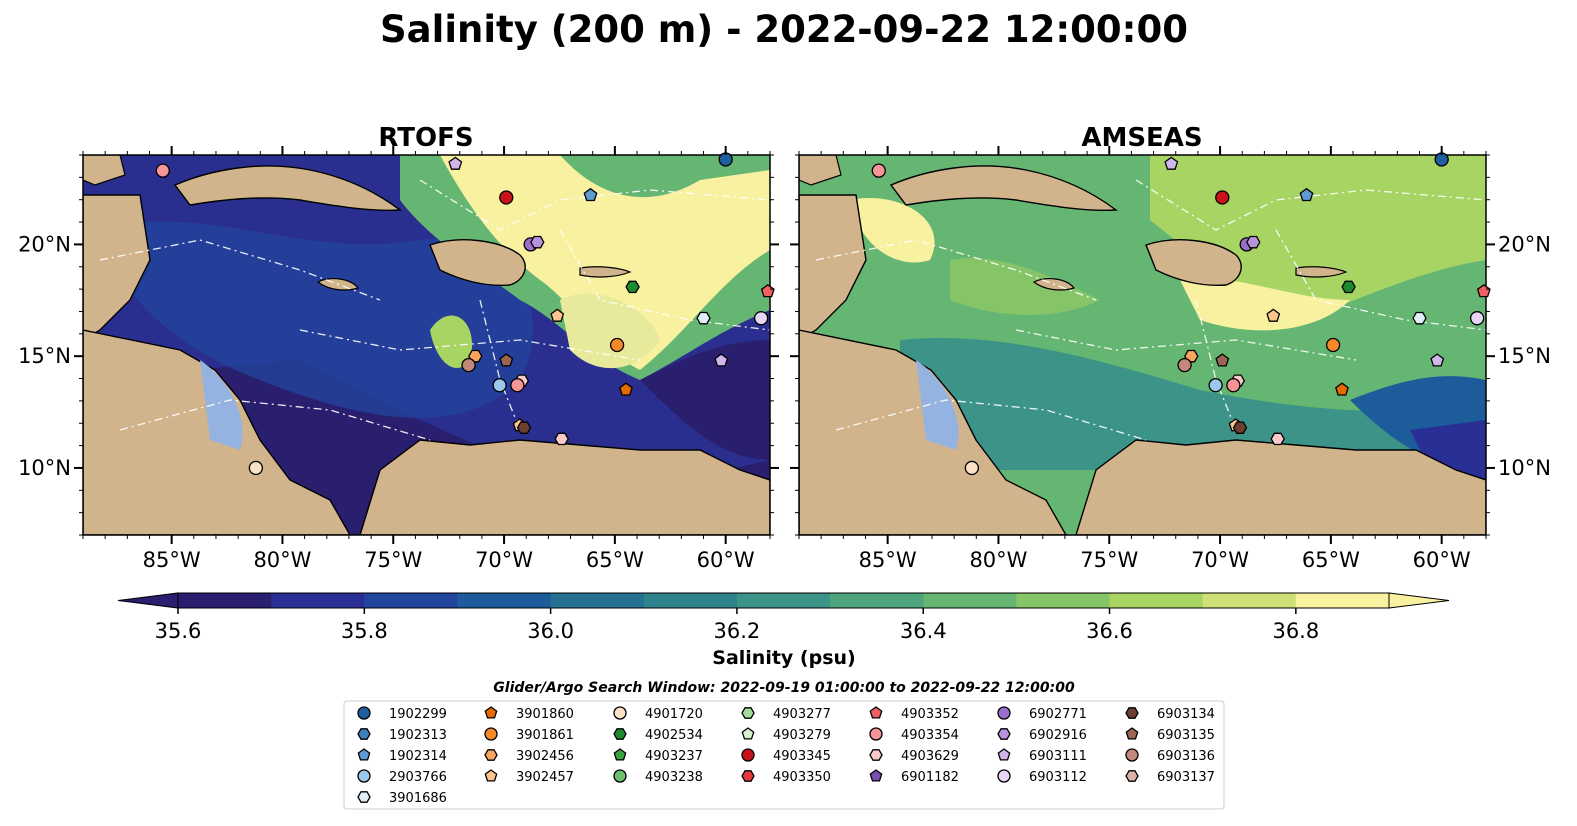 The image size is (1577, 826). I want to click on lon-tick-label: 60°W, so click(1442, 560).